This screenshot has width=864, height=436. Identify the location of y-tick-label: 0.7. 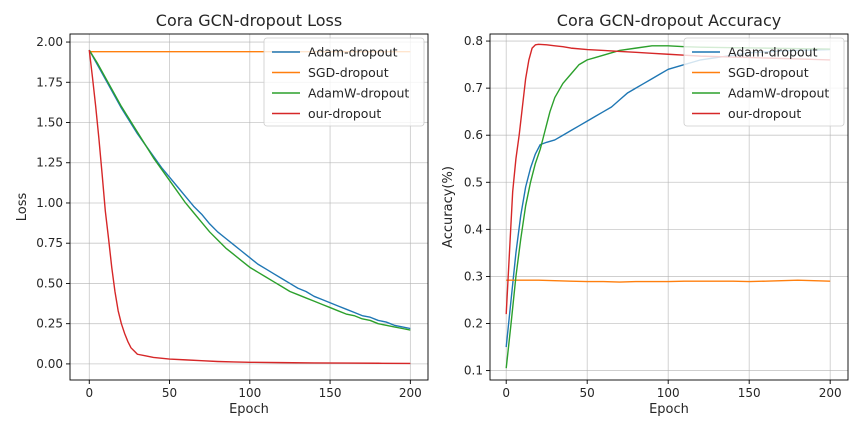
(473, 88).